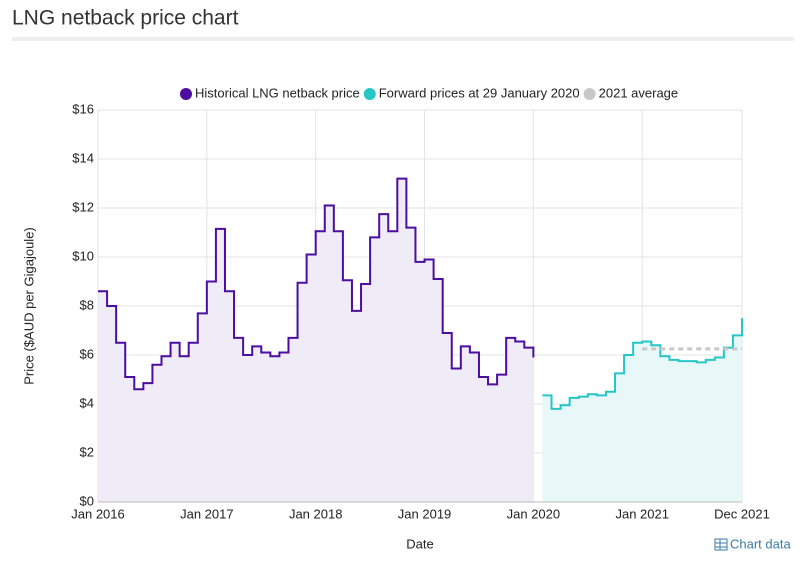 The image size is (802, 572). I want to click on x-tick-label: Jan 2016, so click(98, 513).